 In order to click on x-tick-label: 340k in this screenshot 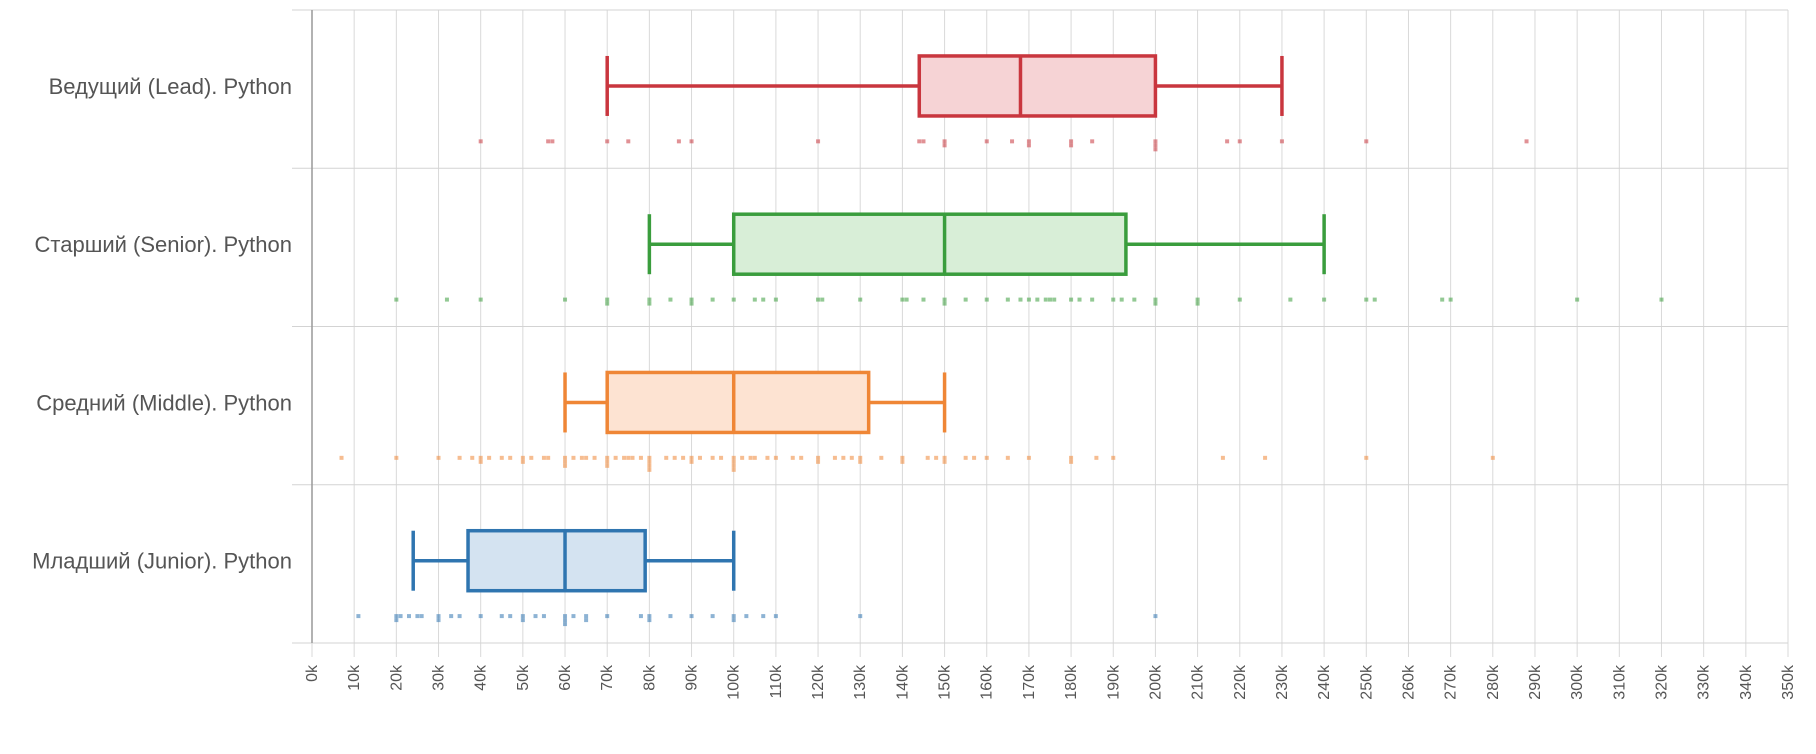, I will do `click(1746, 682)`.